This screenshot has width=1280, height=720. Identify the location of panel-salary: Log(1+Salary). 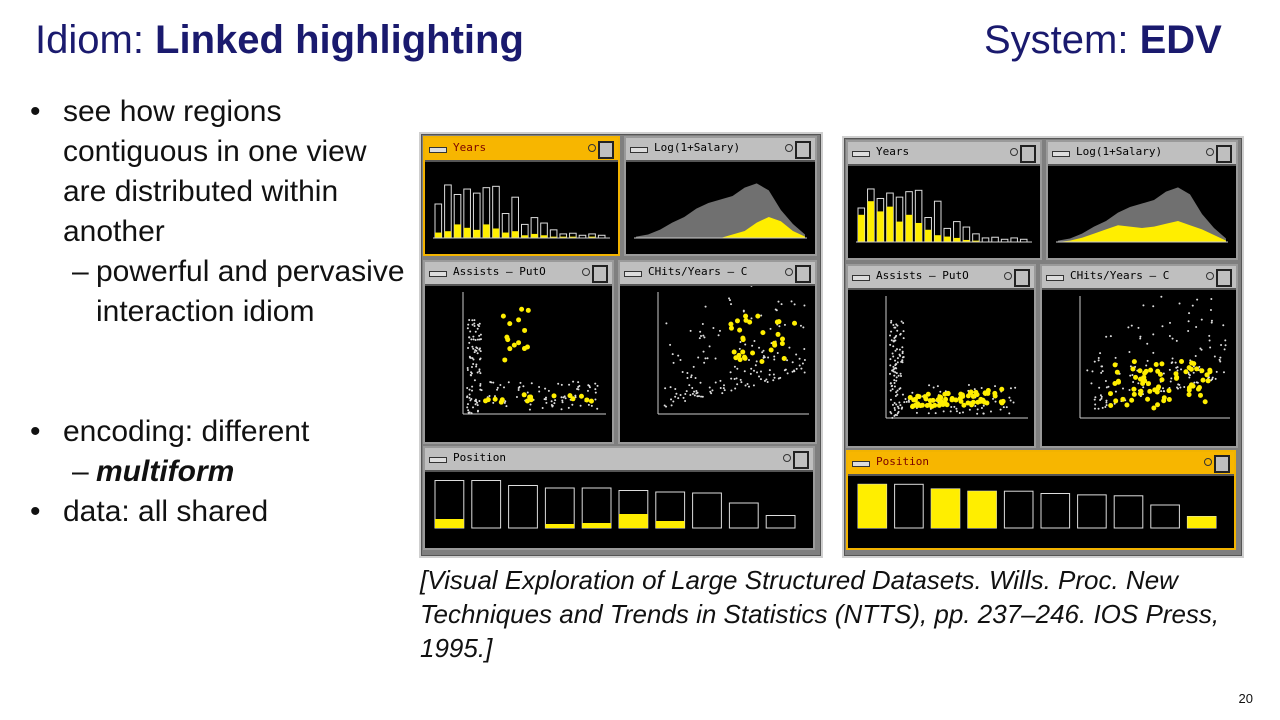
(1142, 200).